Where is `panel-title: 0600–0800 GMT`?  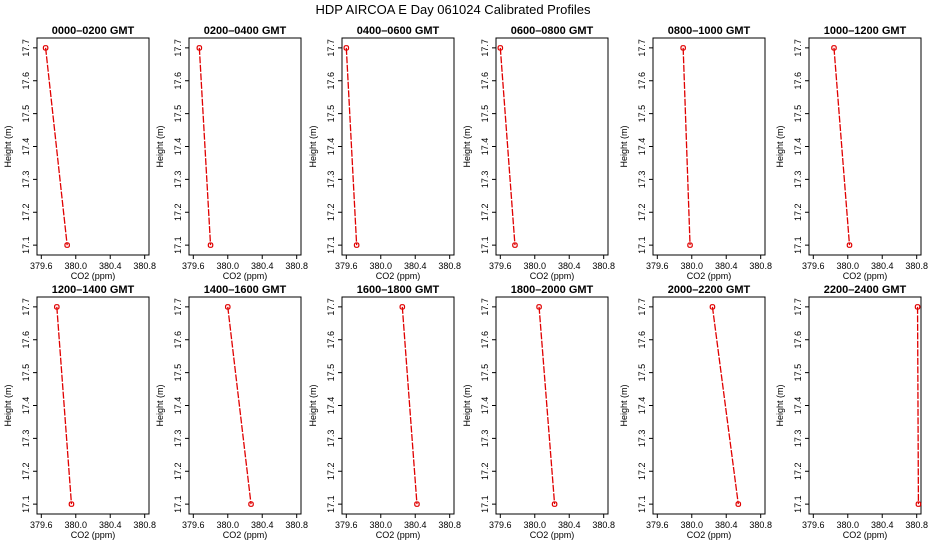
panel-title: 0600–0800 GMT is located at coordinates (552, 31).